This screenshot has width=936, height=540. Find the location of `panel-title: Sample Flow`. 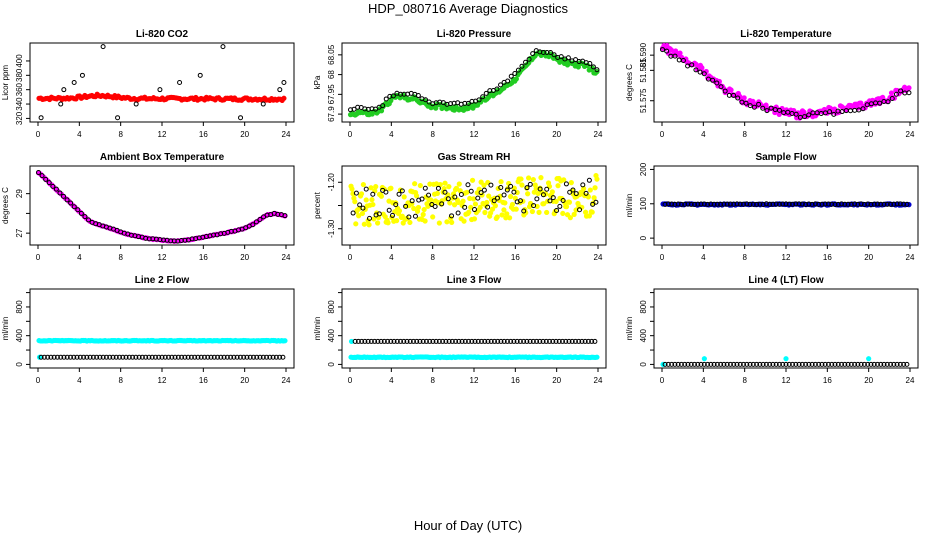

panel-title: Sample Flow is located at coordinates (785, 157).